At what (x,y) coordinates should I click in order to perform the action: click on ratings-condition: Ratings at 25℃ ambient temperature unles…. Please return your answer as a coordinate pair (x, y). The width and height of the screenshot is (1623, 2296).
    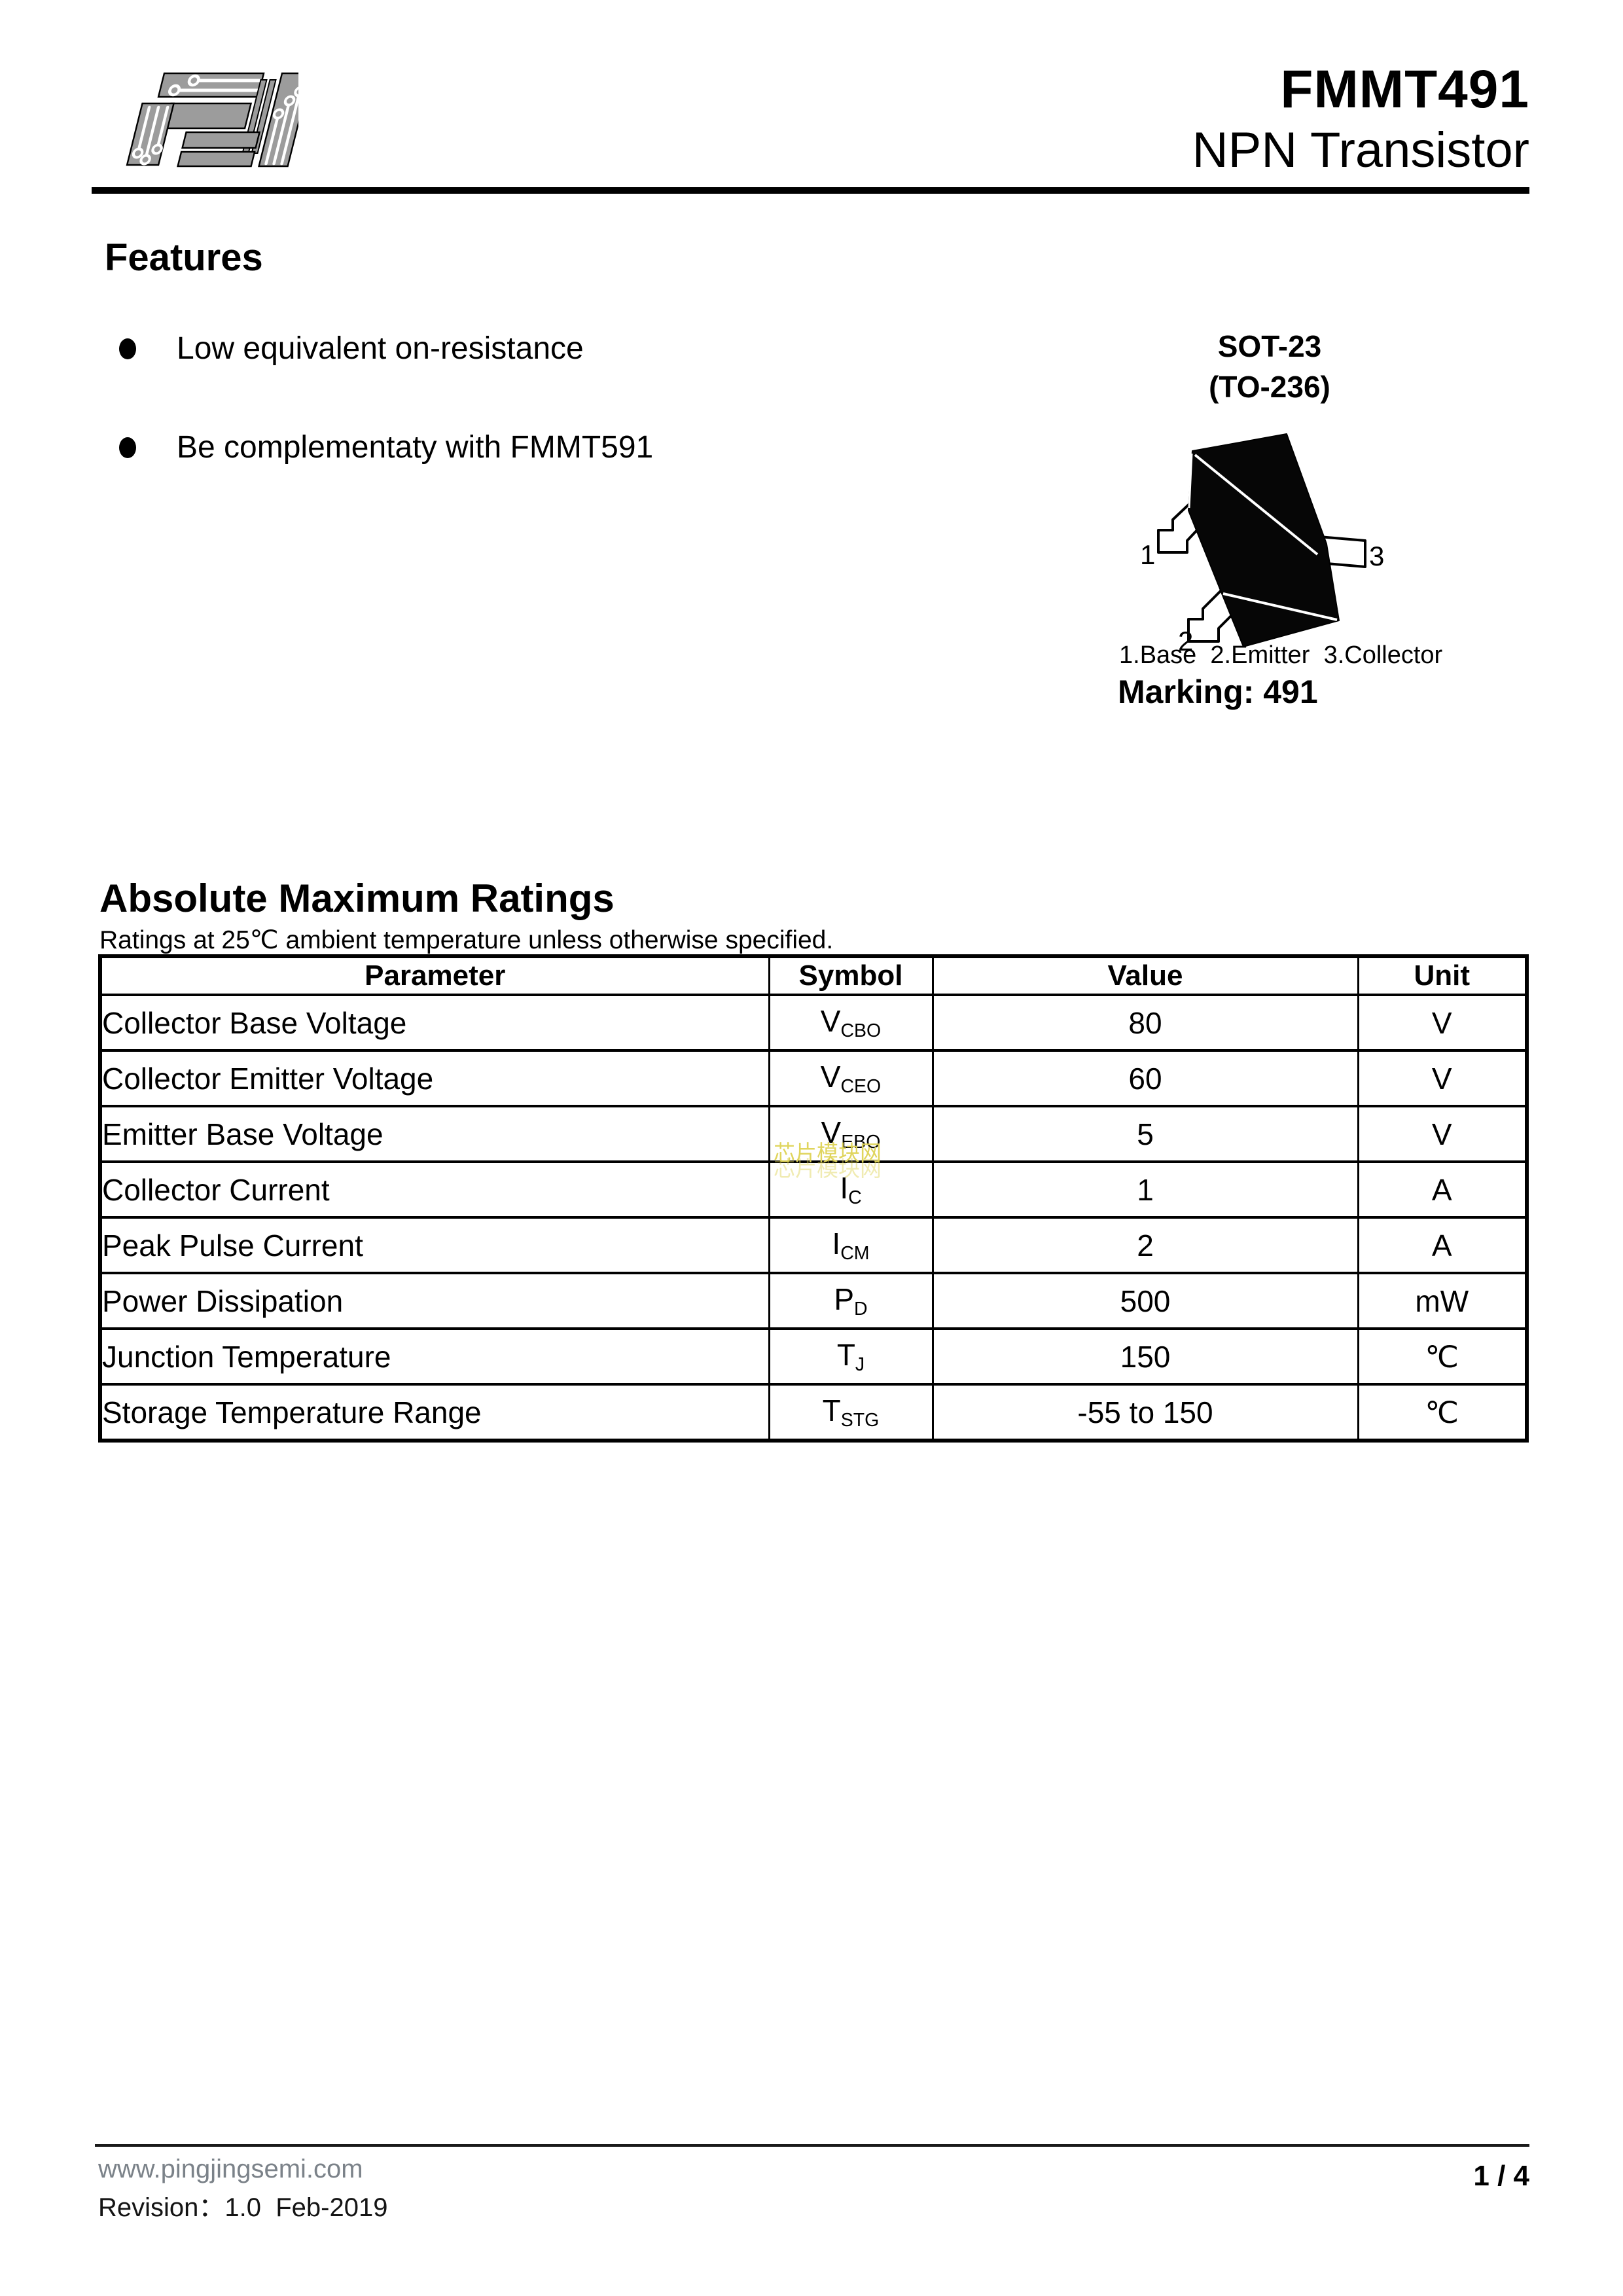
    Looking at the image, I should click on (467, 940).